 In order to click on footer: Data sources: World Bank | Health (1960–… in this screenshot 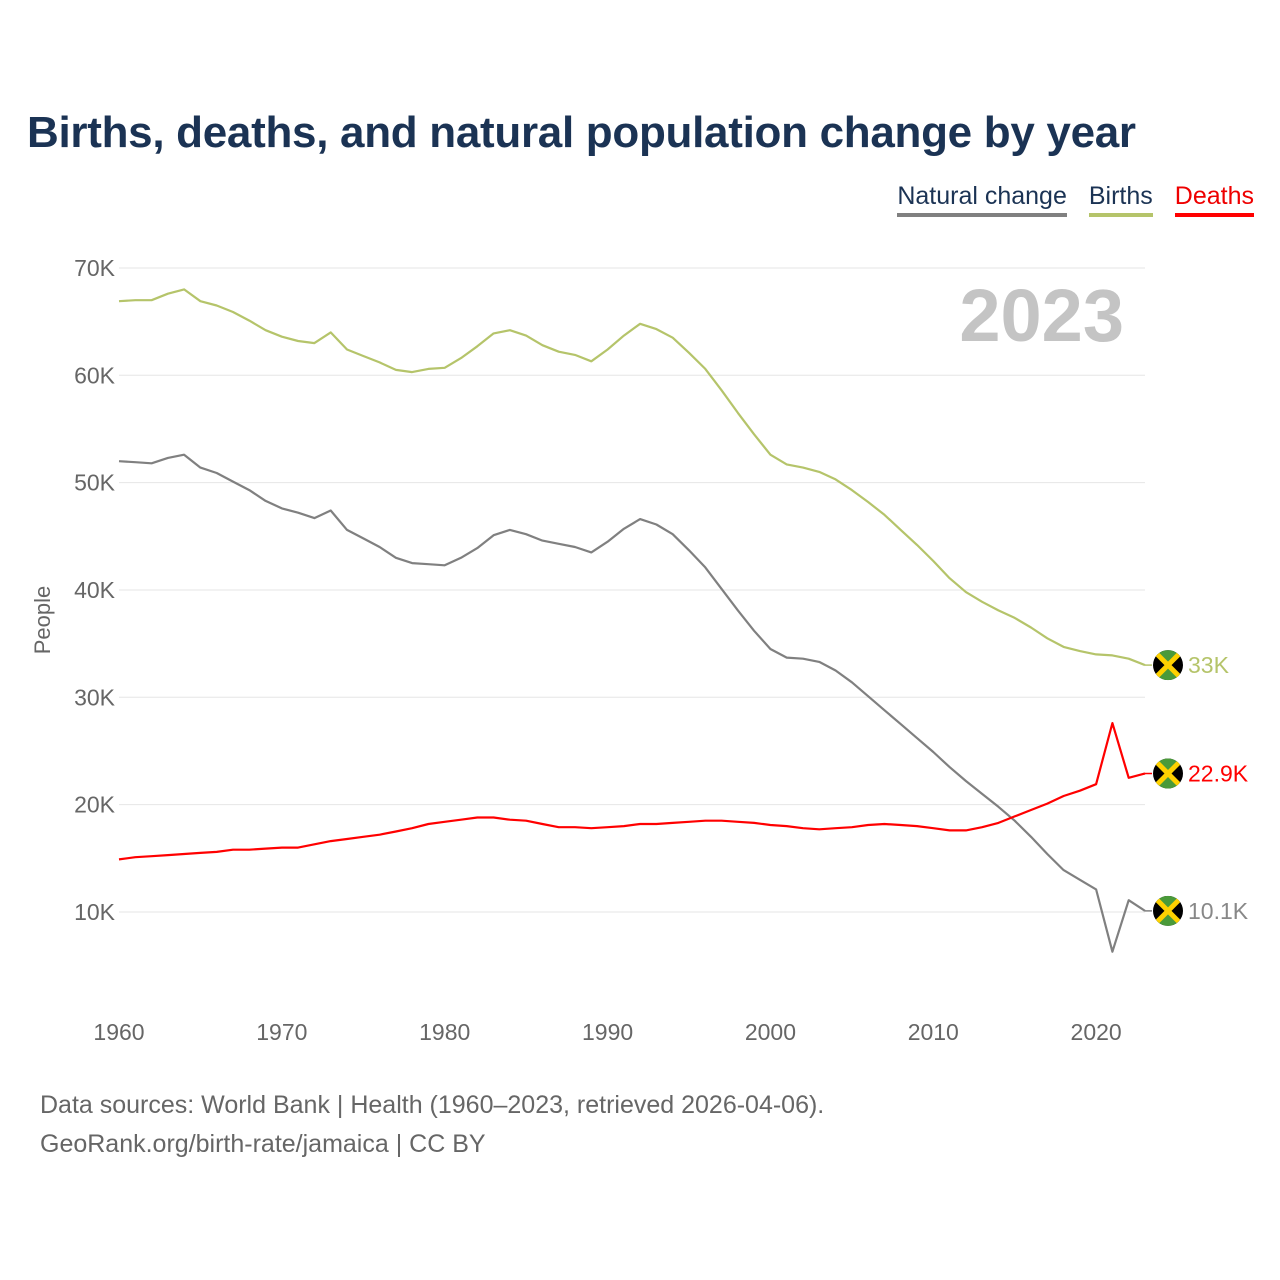, I will do `click(432, 1125)`.